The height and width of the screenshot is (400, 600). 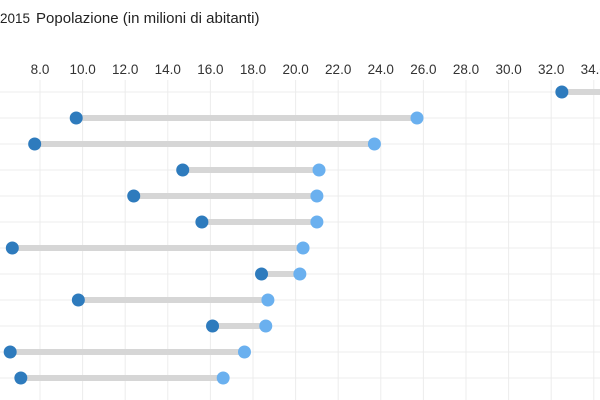 I want to click on x-tick-label: 32.0, so click(x=551, y=69).